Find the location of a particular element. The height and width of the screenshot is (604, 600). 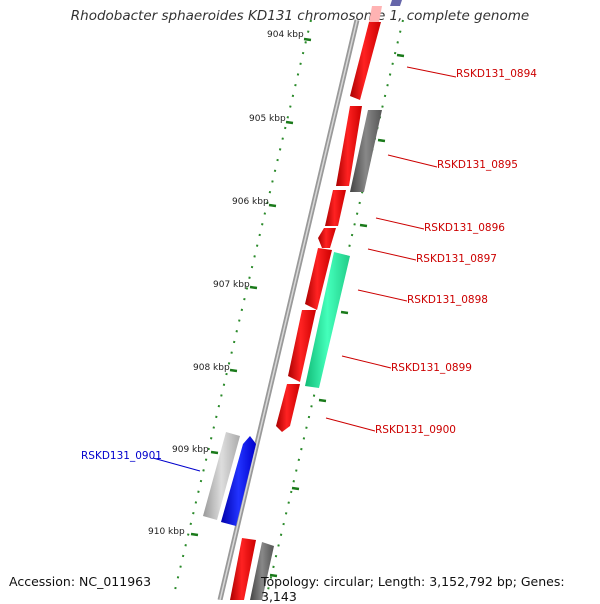

gene-label-0901: RSKD131_0901 is located at coordinates (121, 456).